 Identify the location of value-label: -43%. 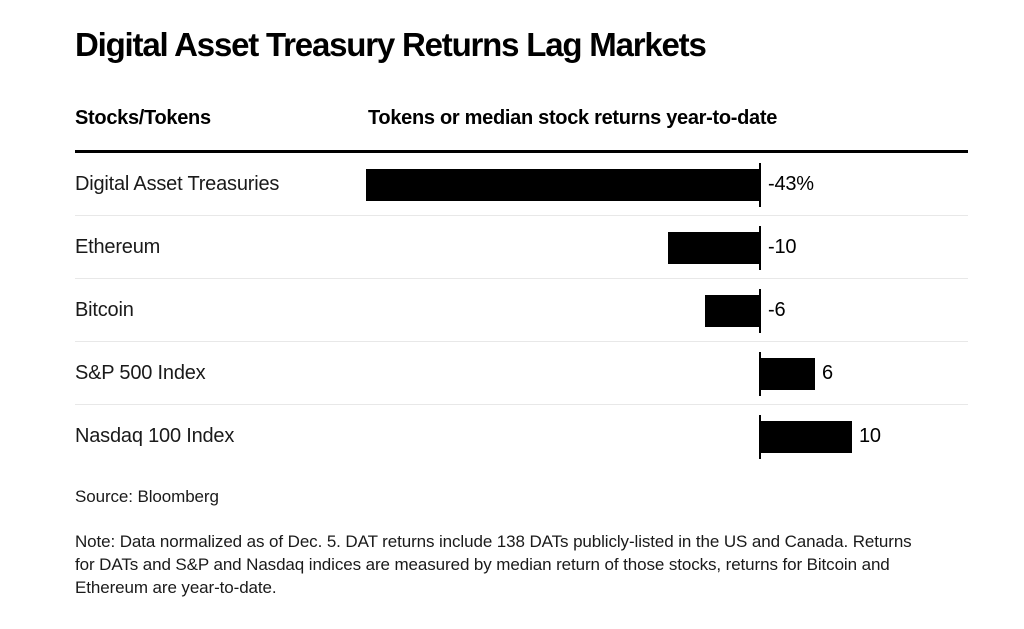
(791, 184).